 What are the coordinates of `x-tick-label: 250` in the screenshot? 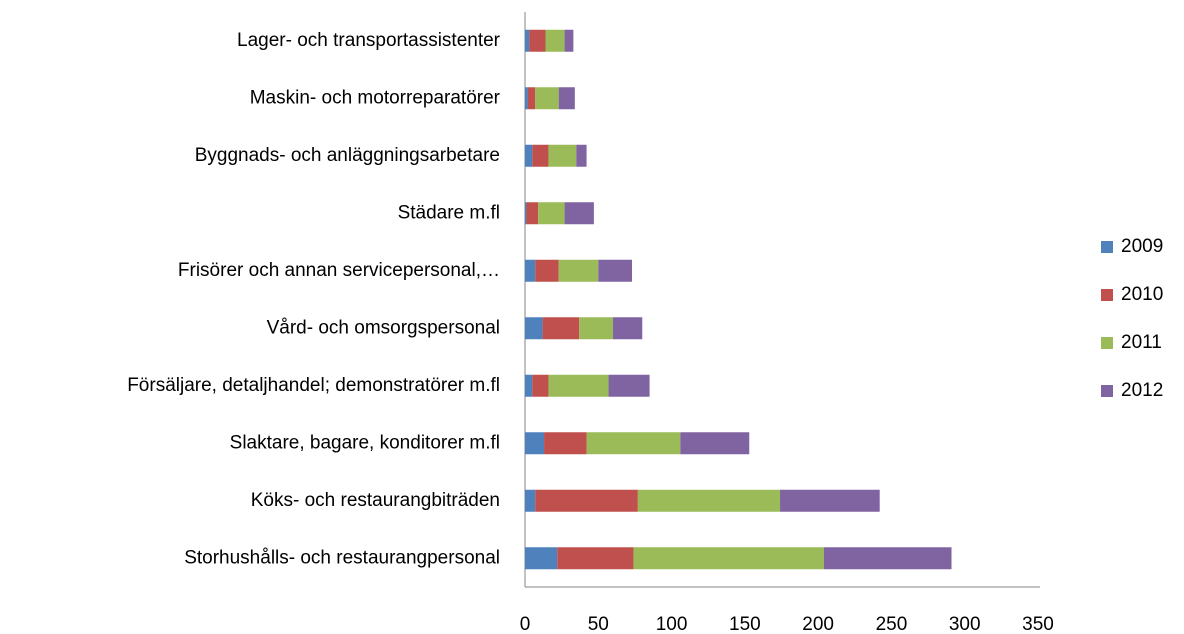 It's located at (892, 624).